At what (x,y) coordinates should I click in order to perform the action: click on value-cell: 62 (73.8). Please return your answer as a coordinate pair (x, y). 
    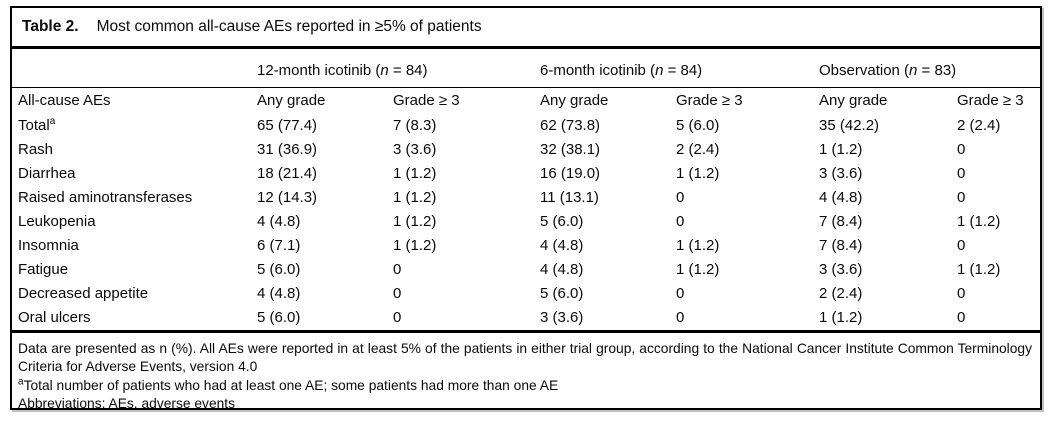
    Looking at the image, I should click on (570, 126).